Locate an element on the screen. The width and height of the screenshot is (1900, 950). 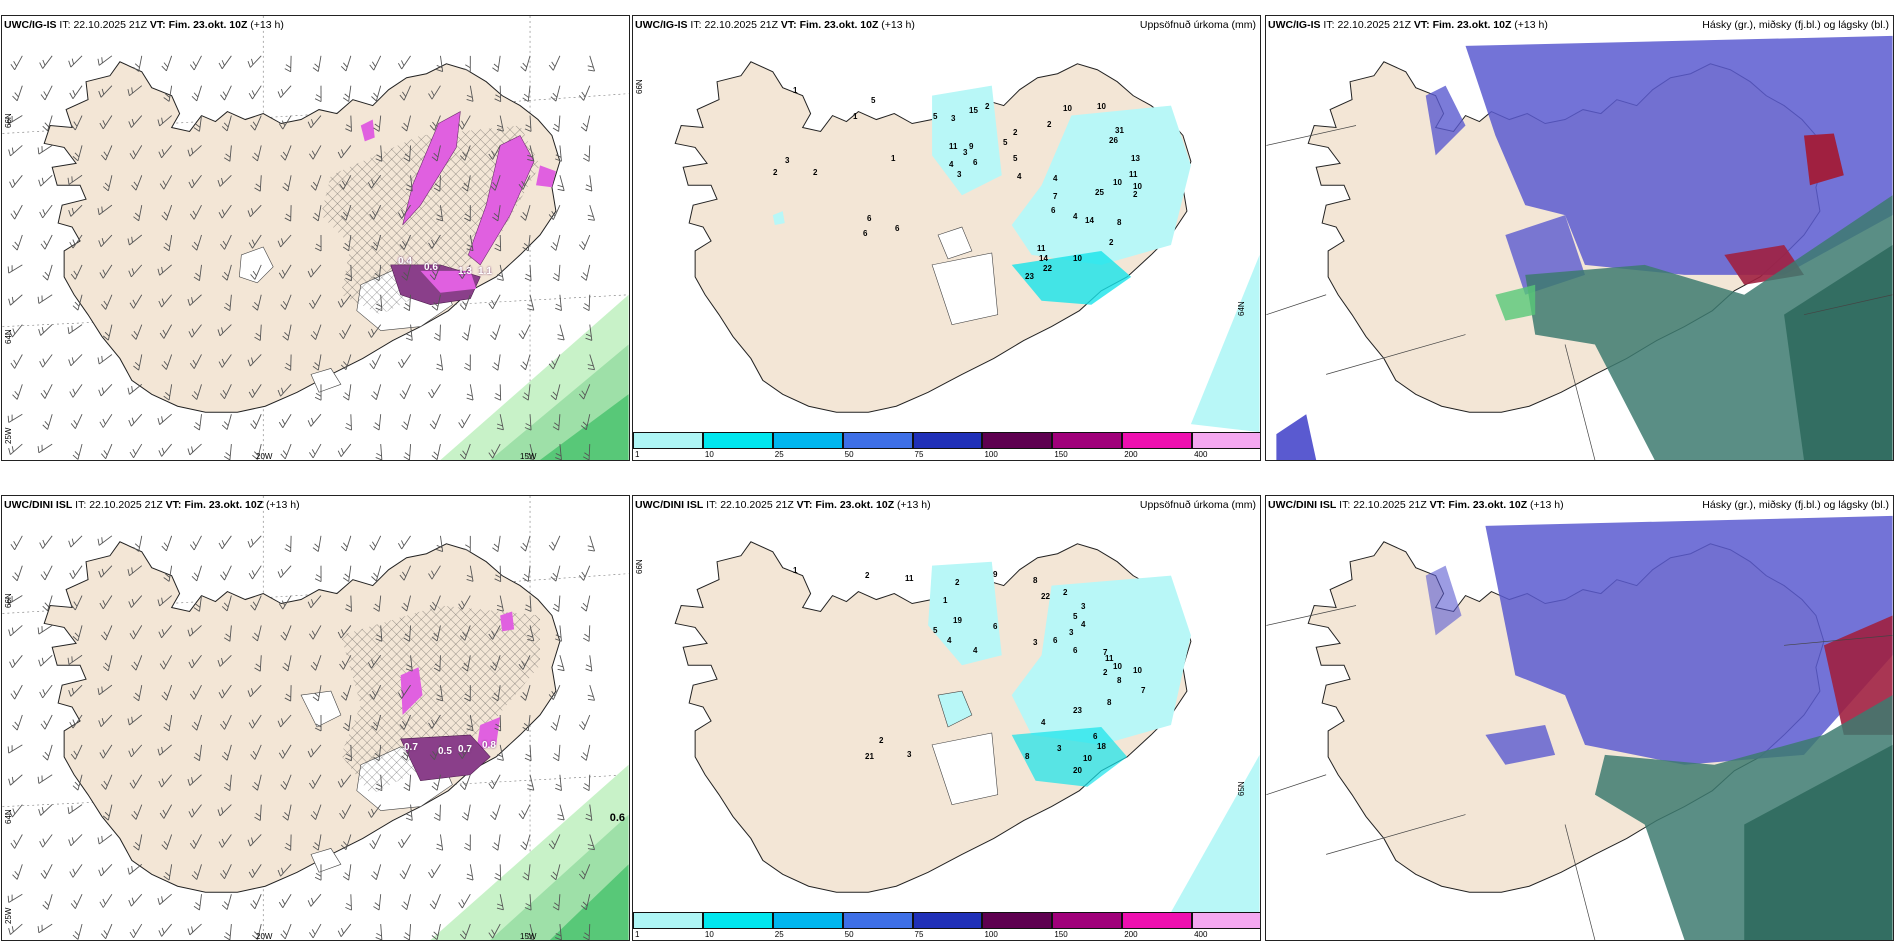
wind-value: 0.8 is located at coordinates (489, 745).